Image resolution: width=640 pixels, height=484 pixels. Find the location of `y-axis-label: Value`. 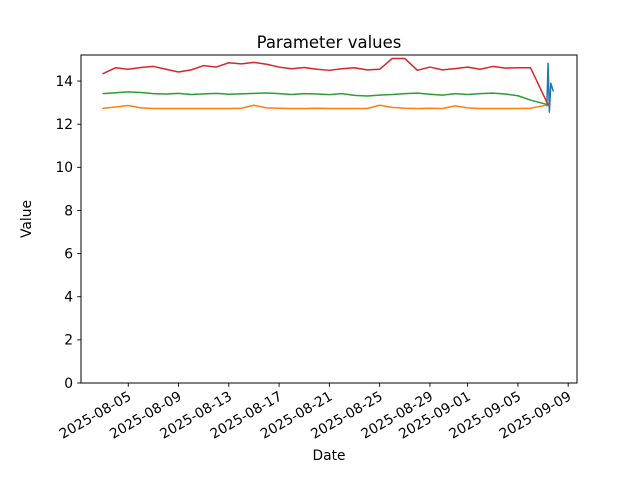

y-axis-label: Value is located at coordinates (27, 219).